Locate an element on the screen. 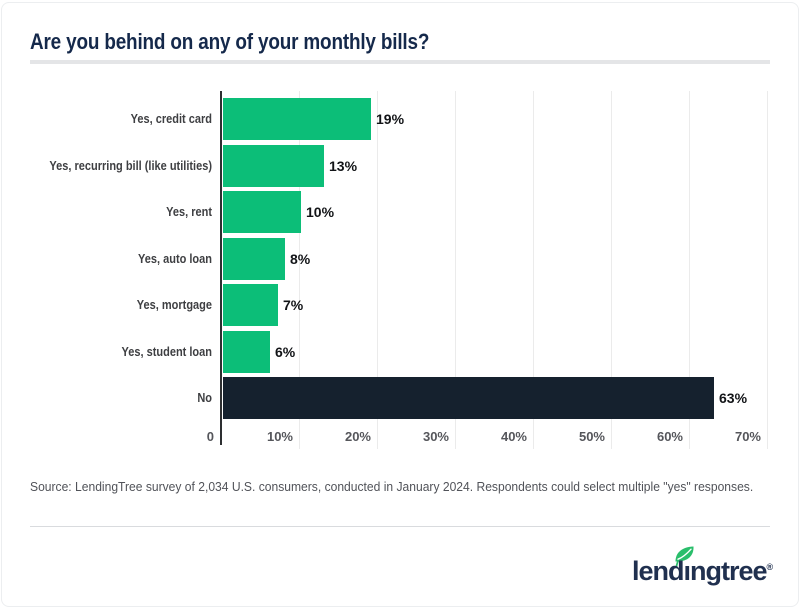  x-tick-label: 60% is located at coordinates (669, 436).